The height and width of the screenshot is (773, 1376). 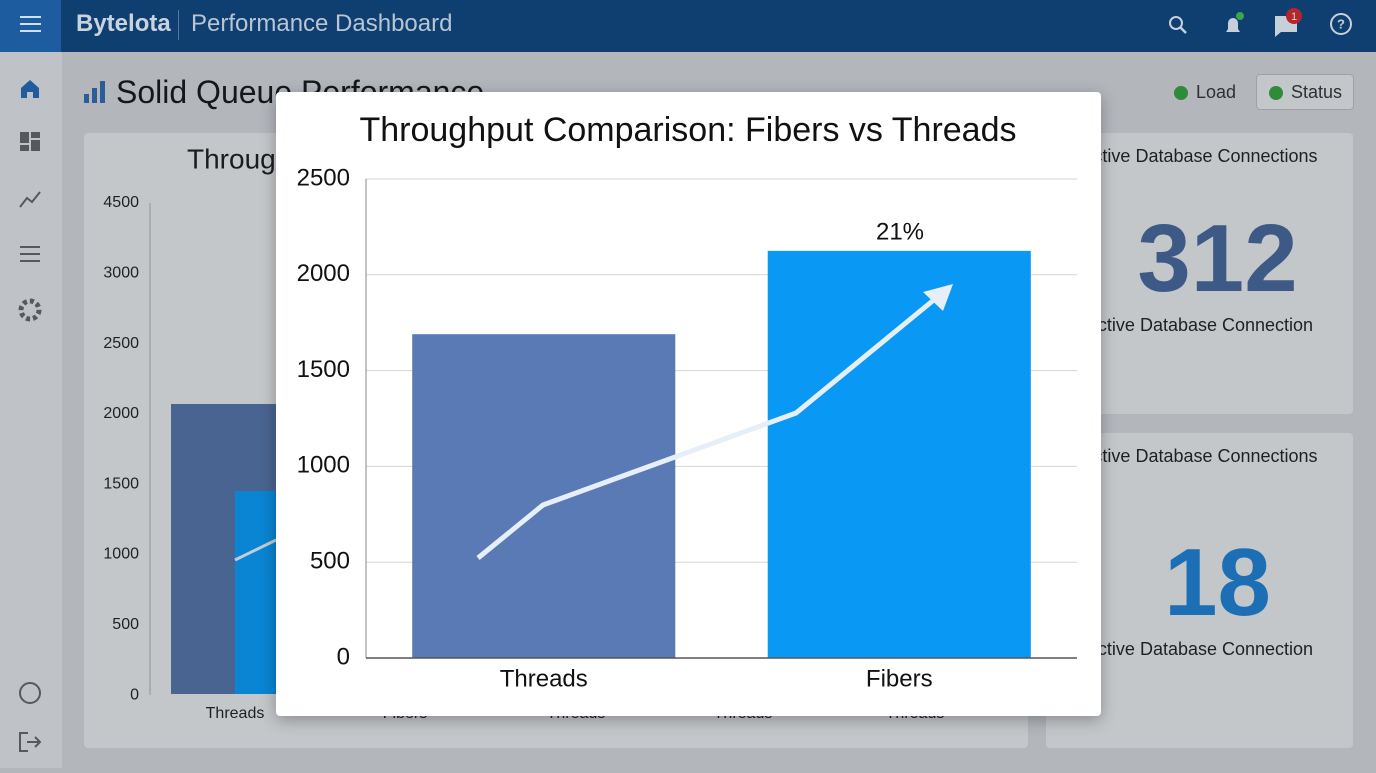 I want to click on header, so click(x=688, y=26).